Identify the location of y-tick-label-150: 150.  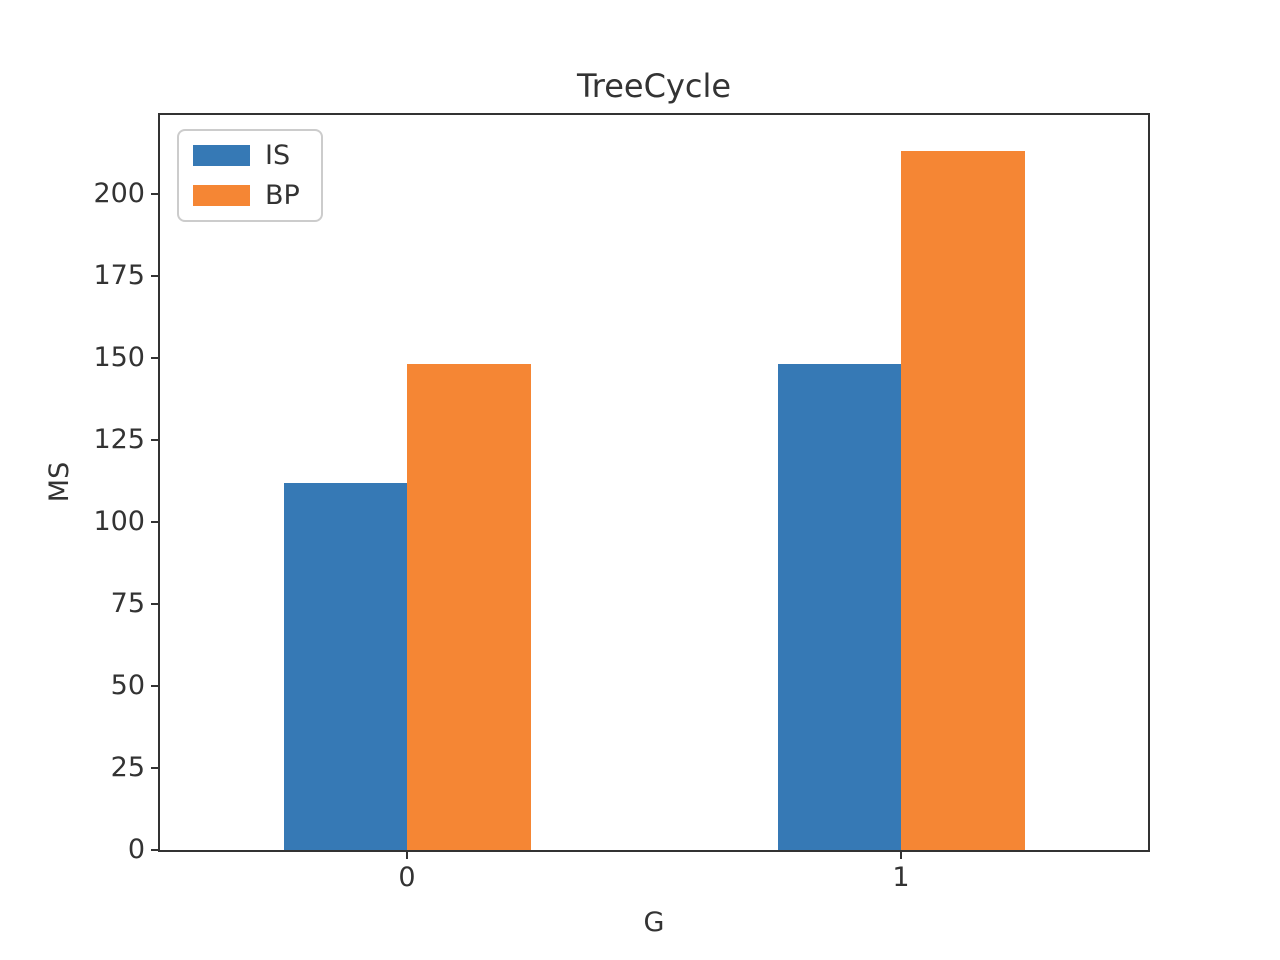
(119, 357).